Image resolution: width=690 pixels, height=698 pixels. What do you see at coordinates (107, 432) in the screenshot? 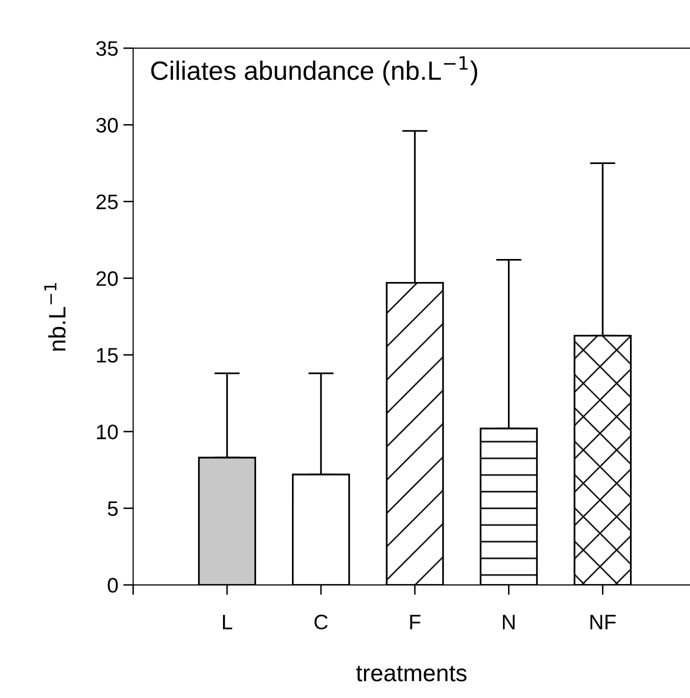
I see `y-tick-label: 10` at bounding box center [107, 432].